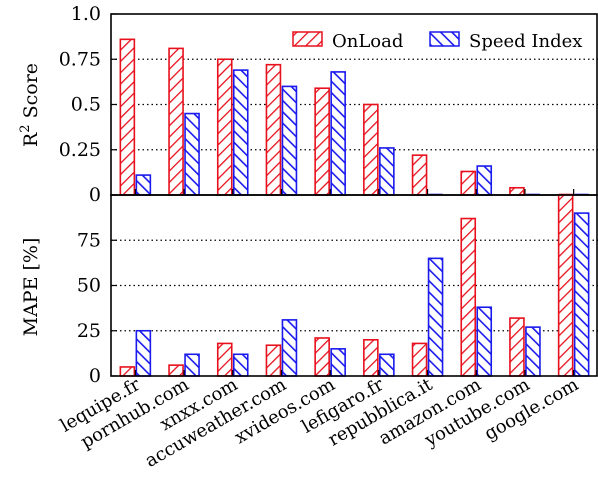 The image size is (598, 495). I want to click on legend-swatch-speed-index, so click(444, 39).